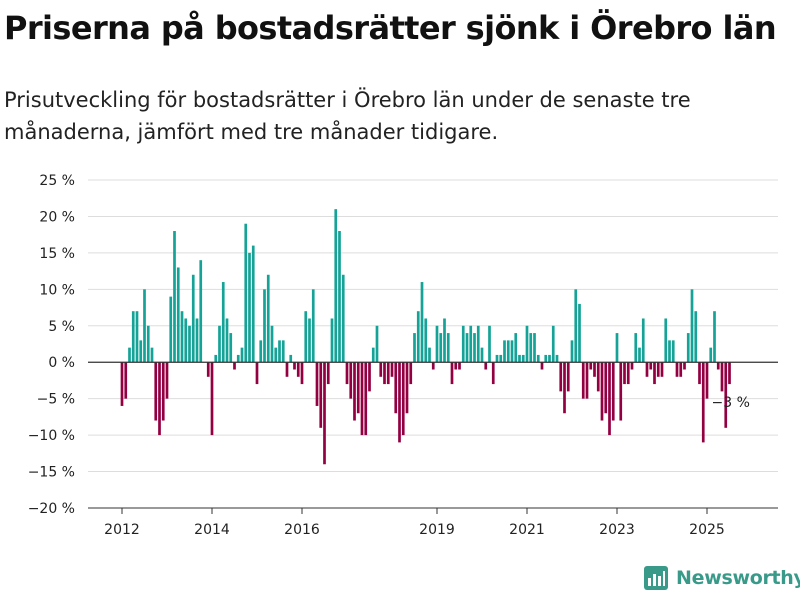 The image size is (800, 600). Describe the element at coordinates (122, 530) in the screenshot. I see `x-tick-label: 2012` at that location.